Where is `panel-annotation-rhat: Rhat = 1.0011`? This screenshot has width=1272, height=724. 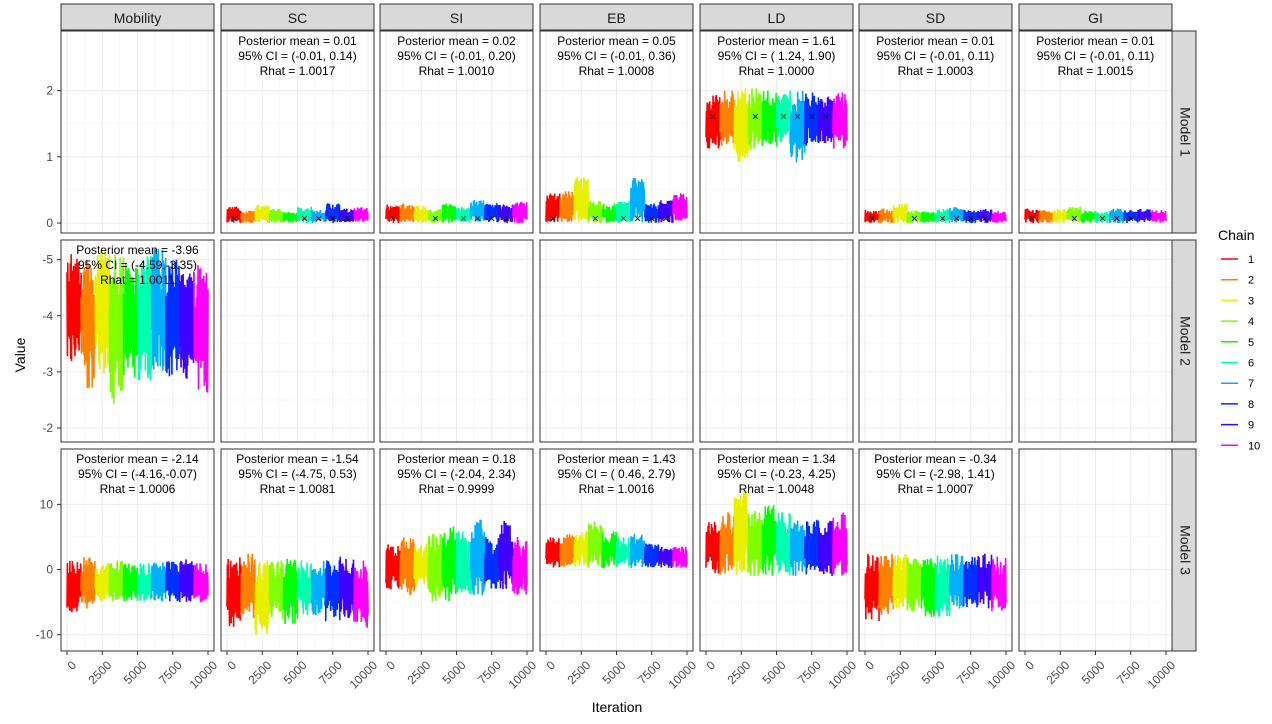 panel-annotation-rhat: Rhat = 1.0011 is located at coordinates (137, 280).